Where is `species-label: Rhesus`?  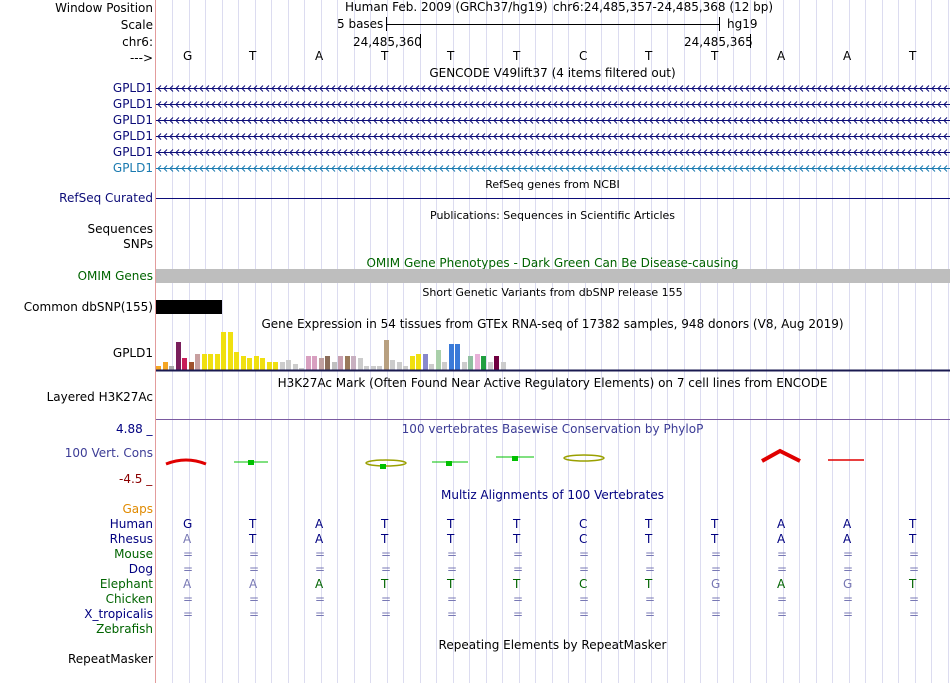 species-label: Rhesus is located at coordinates (131, 539).